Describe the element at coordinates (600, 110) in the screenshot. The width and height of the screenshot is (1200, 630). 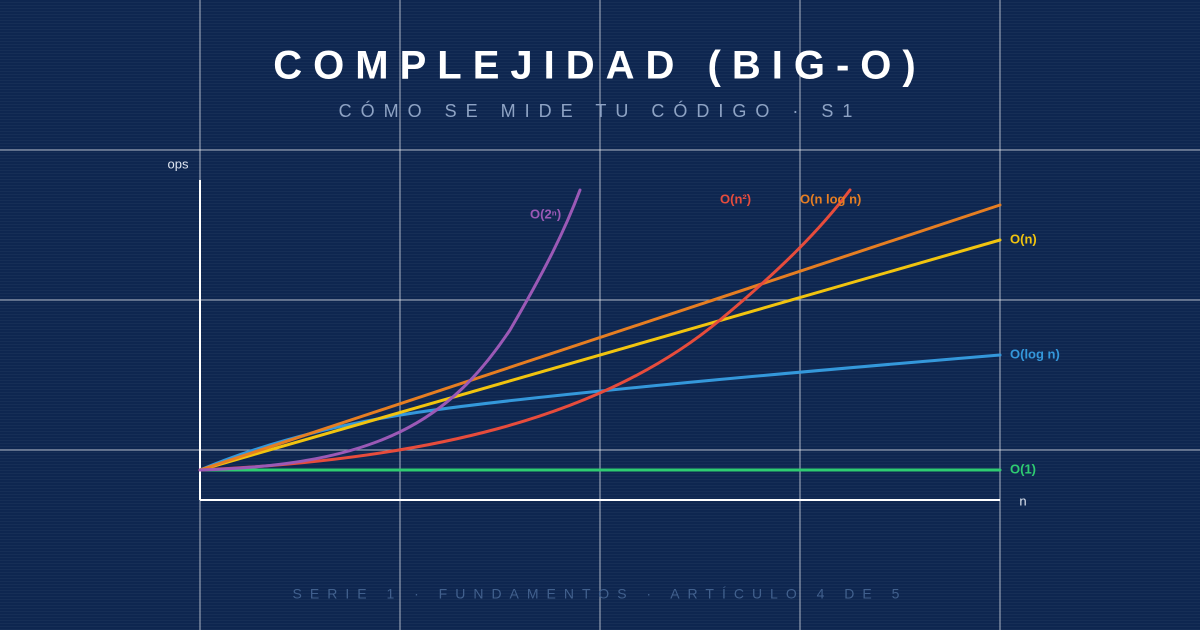
I see `subtitle: CÓMO SE MIDE TU CÓDIGO · S1` at that location.